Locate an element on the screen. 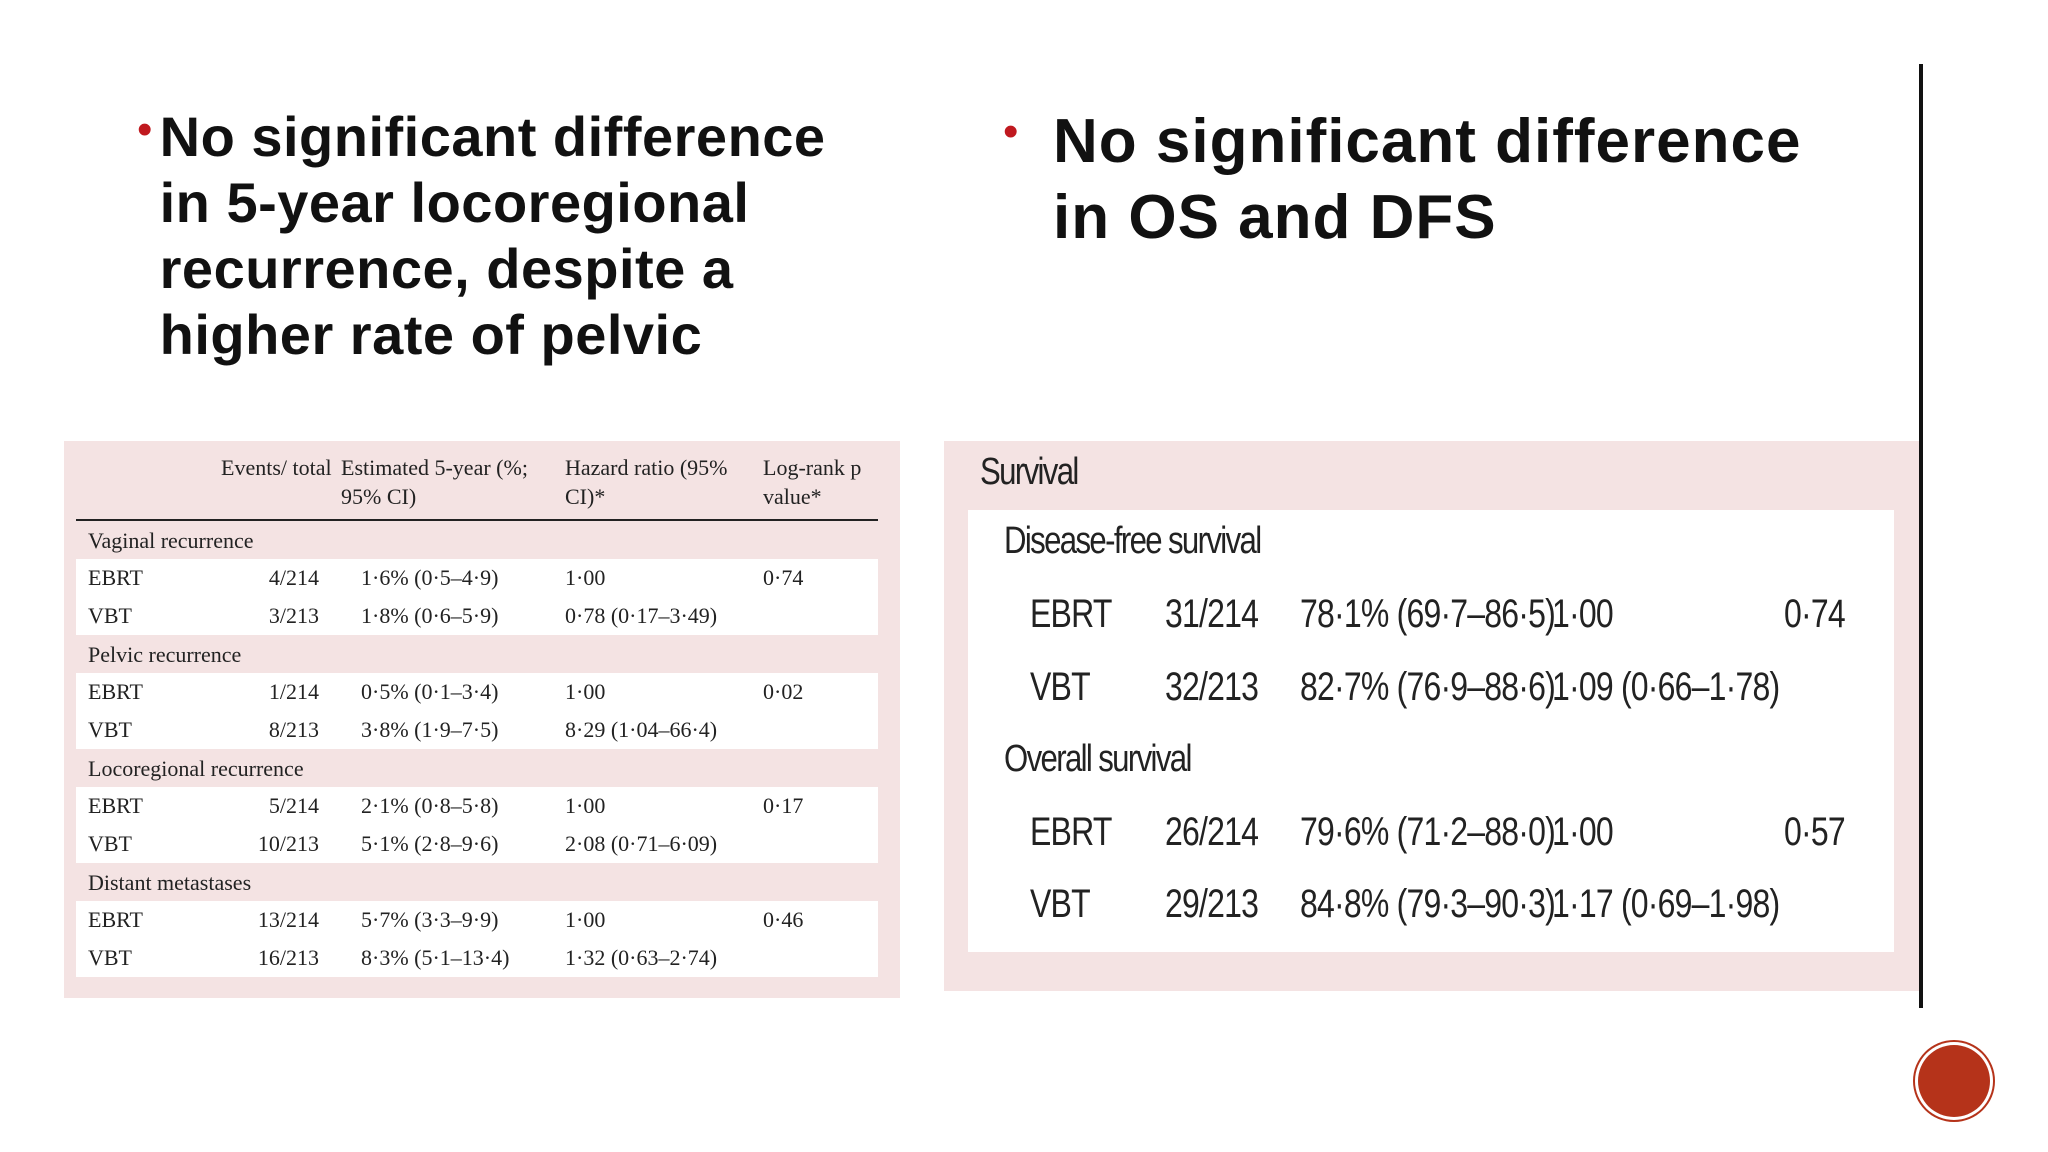 This screenshot has height=1152, width=2048. table-cell: 78·1% (69·7–86·5) is located at coordinates (1428, 614).